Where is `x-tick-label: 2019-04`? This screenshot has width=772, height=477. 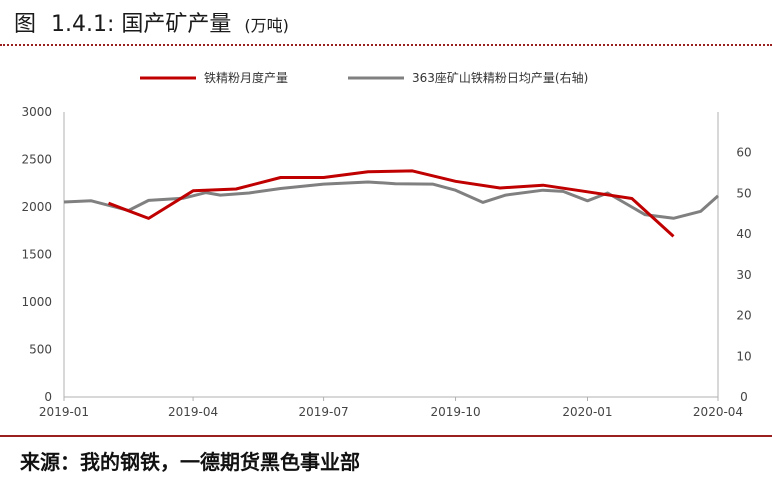 x-tick-label: 2019-04 is located at coordinates (193, 412).